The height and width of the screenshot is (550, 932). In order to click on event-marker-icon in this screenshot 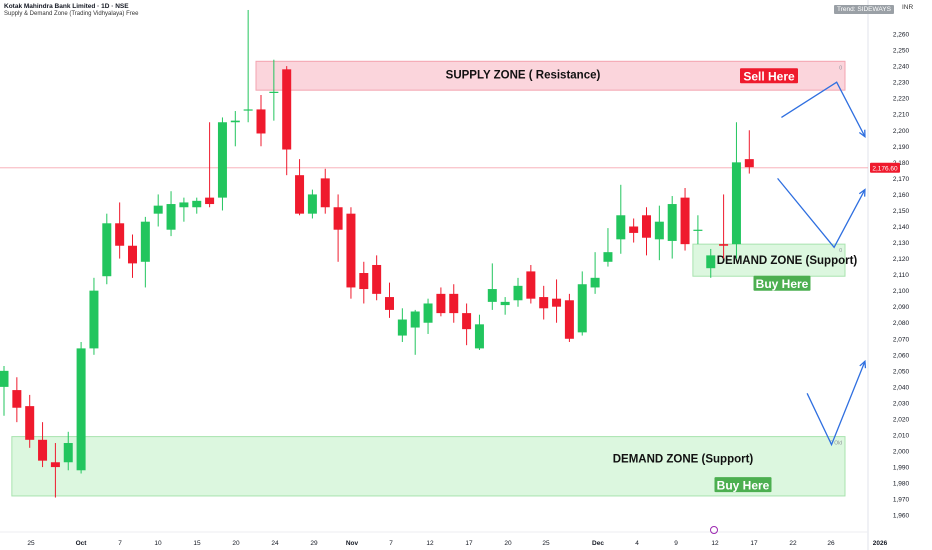, I will do `click(714, 530)`.